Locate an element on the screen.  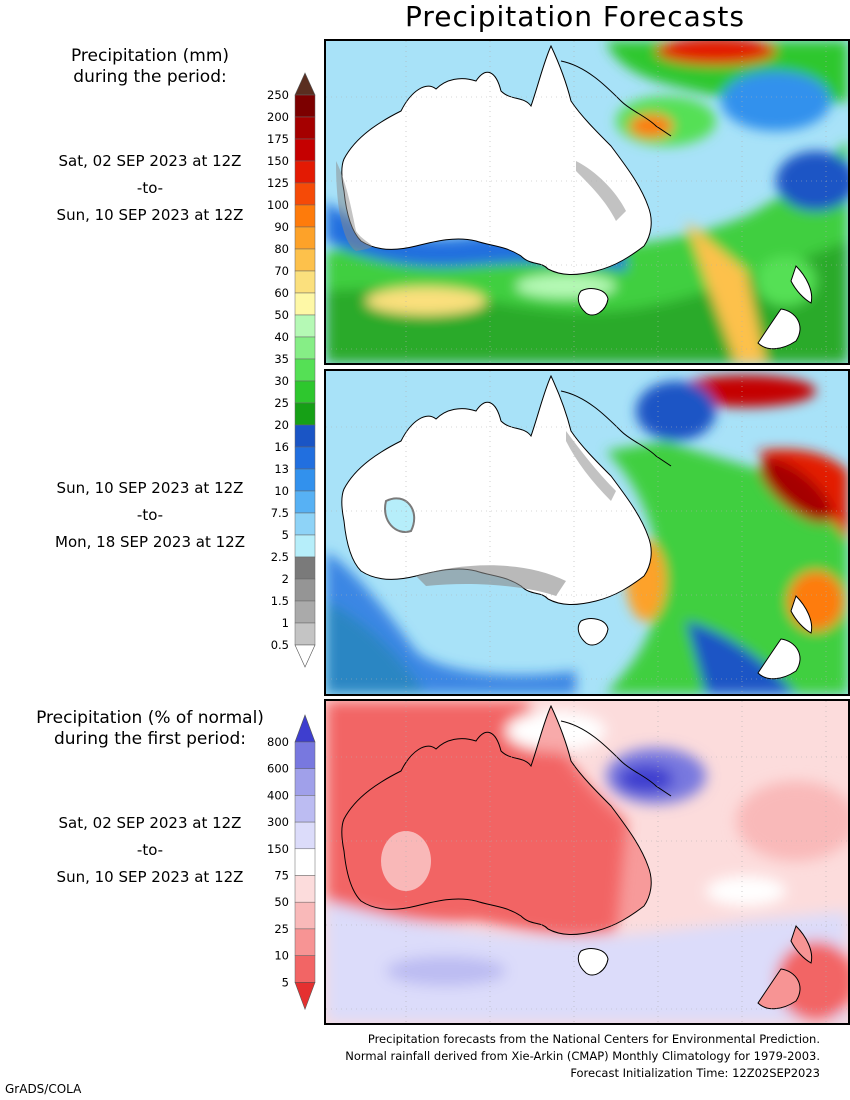
colorbar-tick-label: 2.5 is located at coordinates (280, 557).